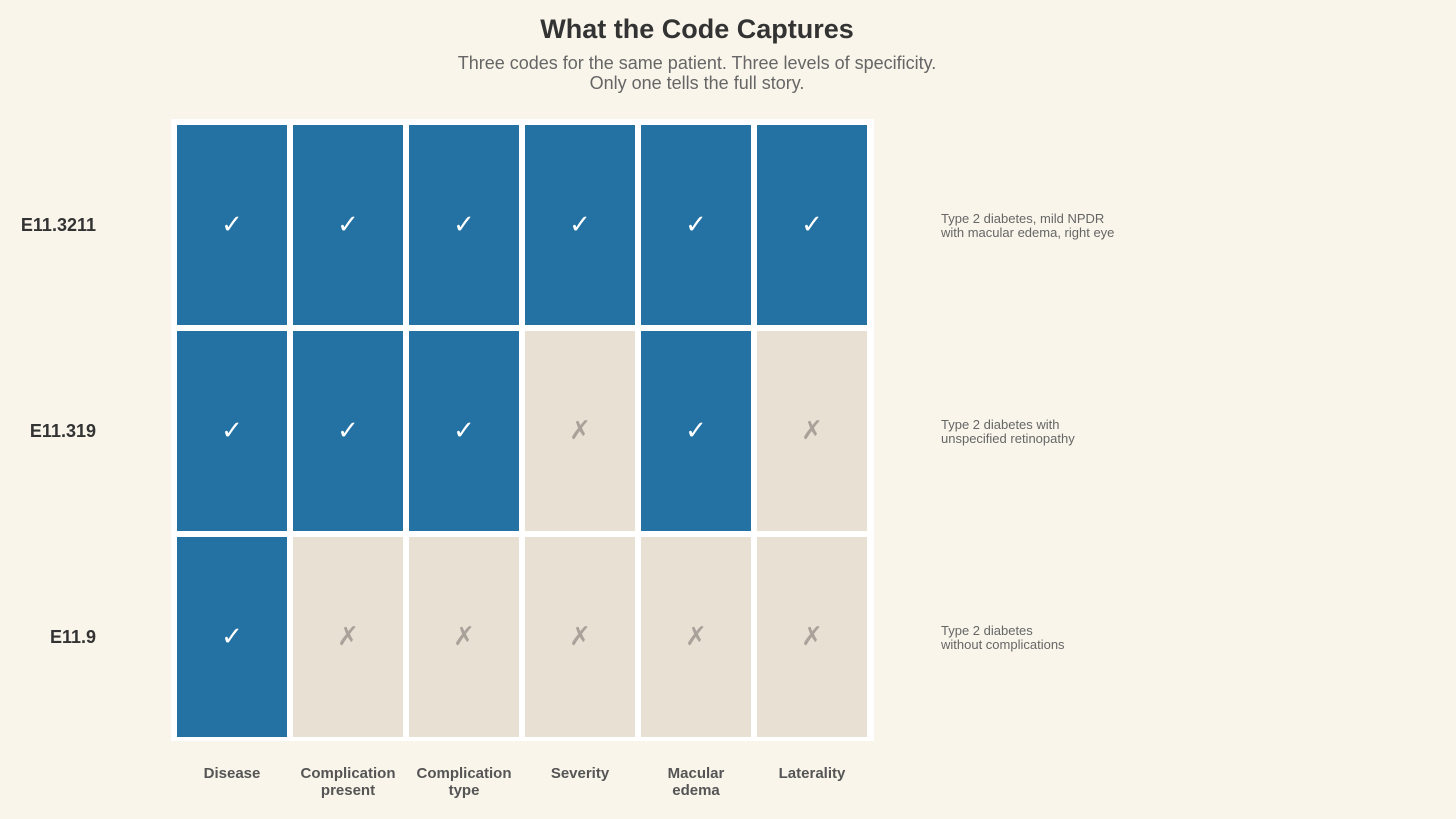  What do you see at coordinates (72, 637) in the screenshot?
I see `row-label: E11.9` at bounding box center [72, 637].